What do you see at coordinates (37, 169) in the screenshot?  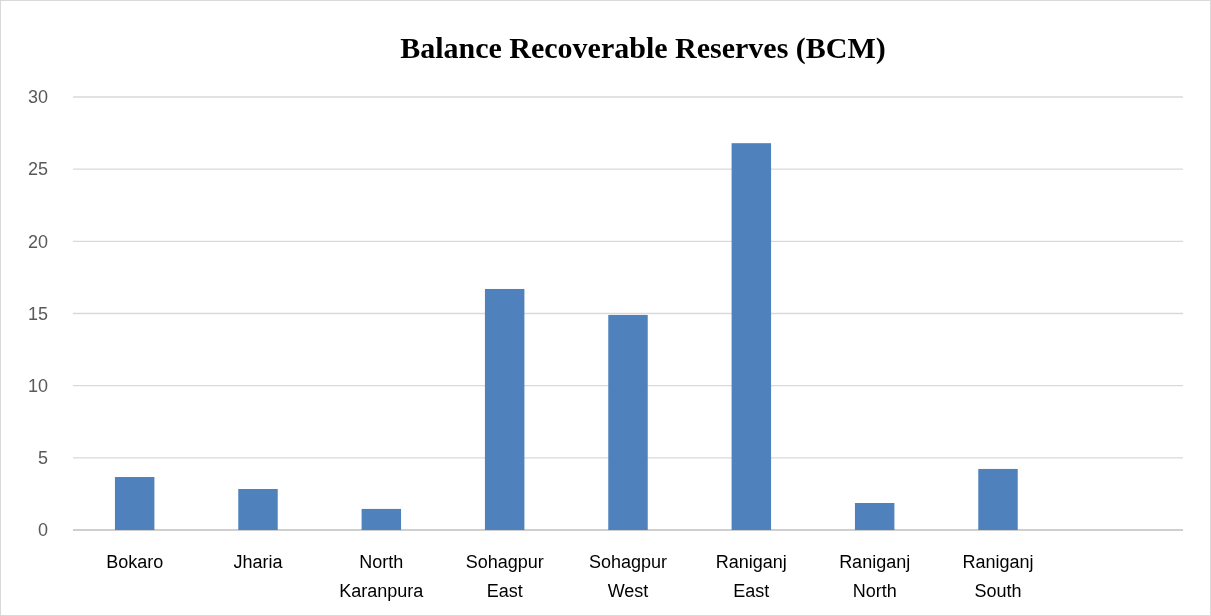 I see `y-tick-label: 25` at bounding box center [37, 169].